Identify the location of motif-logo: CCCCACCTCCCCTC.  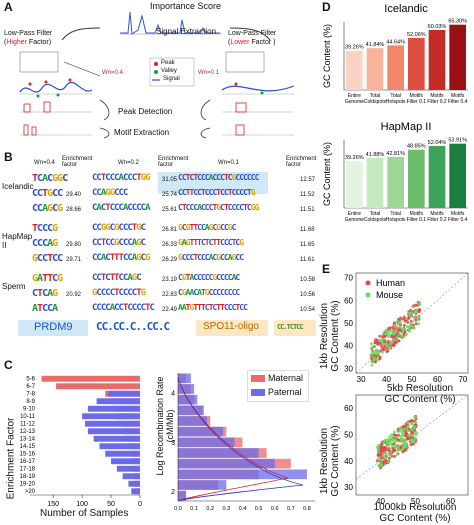
(123, 308).